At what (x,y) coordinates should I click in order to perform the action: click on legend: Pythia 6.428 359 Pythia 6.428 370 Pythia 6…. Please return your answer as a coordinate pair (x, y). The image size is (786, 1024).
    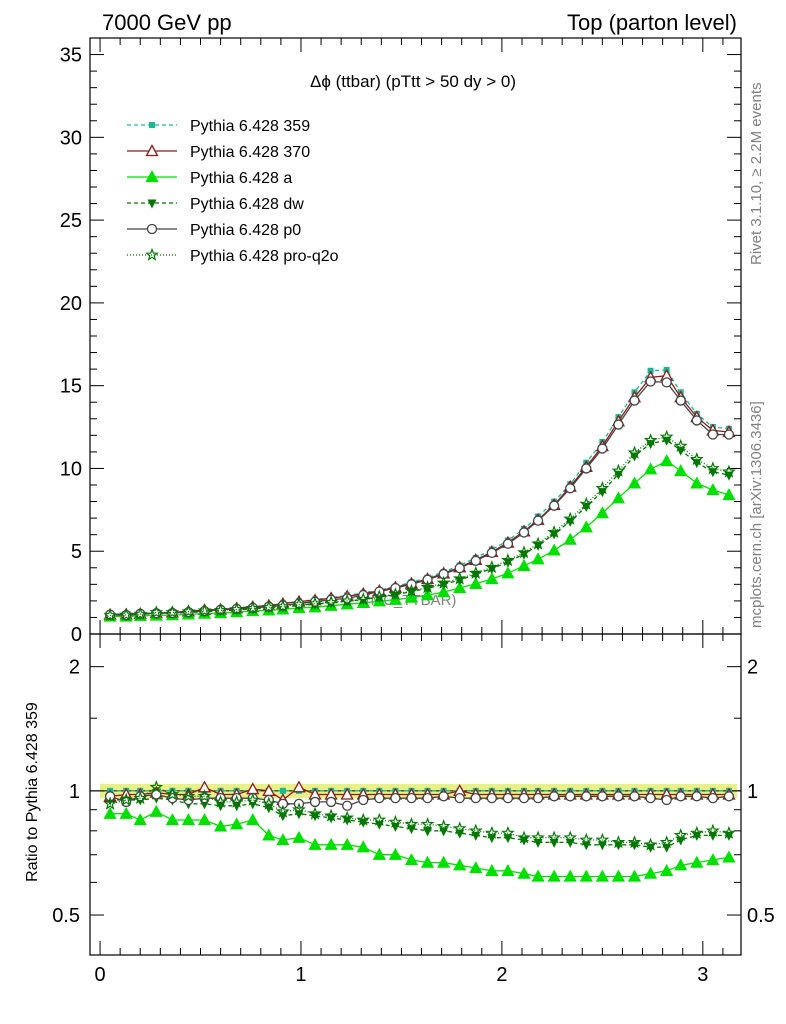
    Looking at the image, I should click on (233, 191).